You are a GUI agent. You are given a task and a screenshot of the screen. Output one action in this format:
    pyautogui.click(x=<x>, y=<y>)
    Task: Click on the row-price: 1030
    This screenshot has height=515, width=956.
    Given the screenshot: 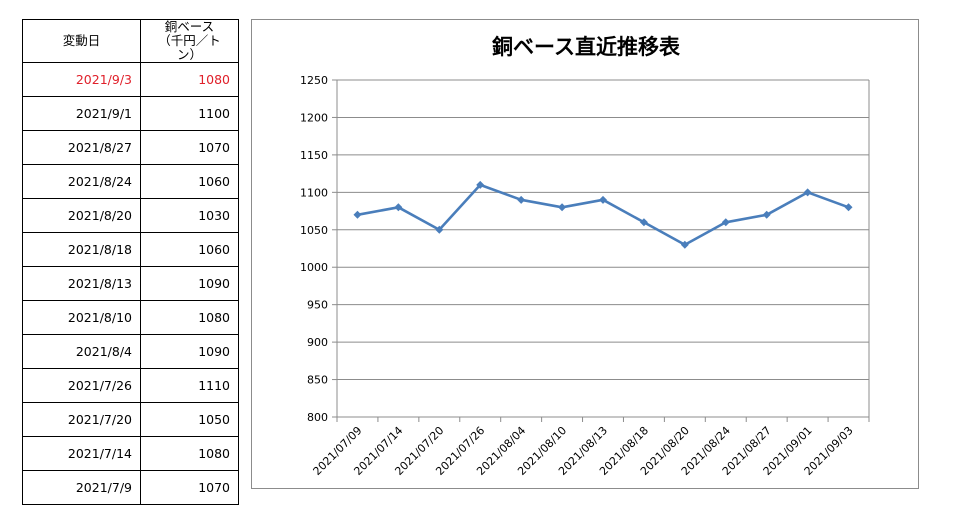 What is the action you would take?
    pyautogui.click(x=189, y=215)
    